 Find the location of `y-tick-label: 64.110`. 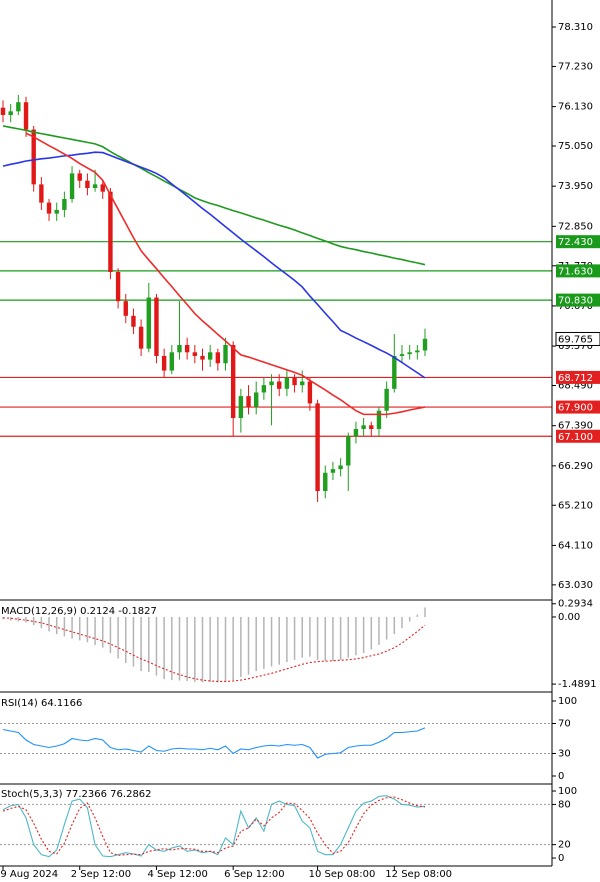

y-tick-label: 64.110 is located at coordinates (575, 545).